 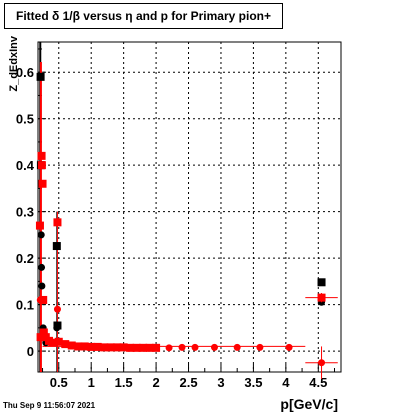 I want to click on x-tick-label: 1, so click(x=91, y=382).